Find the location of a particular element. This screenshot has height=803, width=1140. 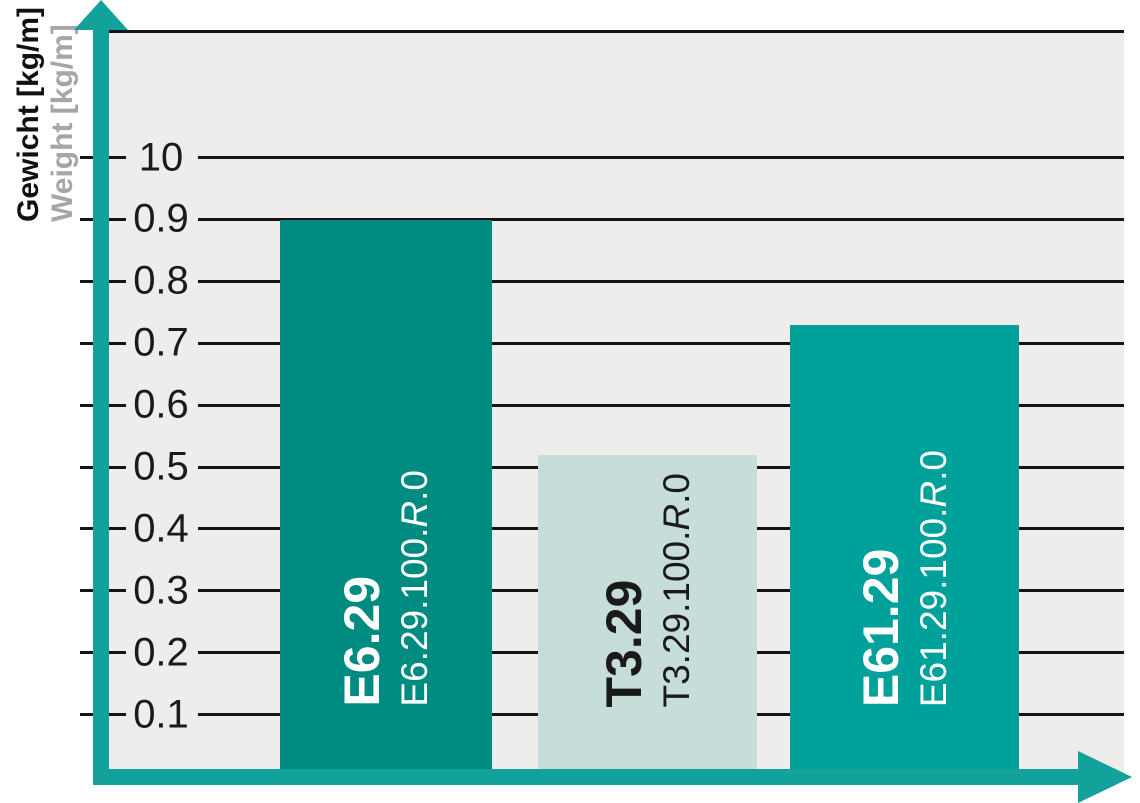

bar-part-number: E6.29.100.R.0 is located at coordinates (415, 588).